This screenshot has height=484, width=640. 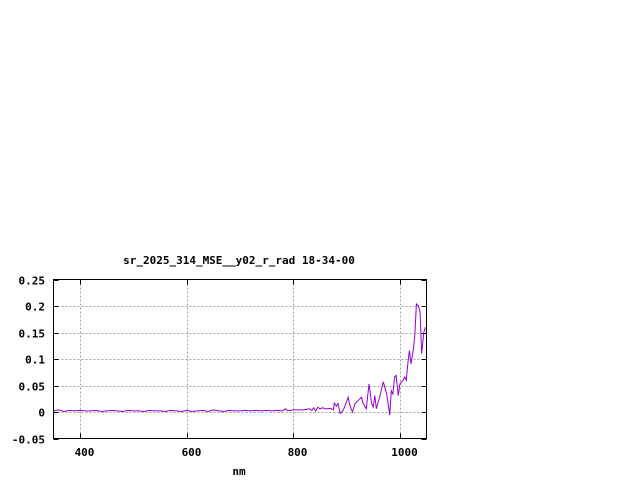 I want to click on x-tick-label: 1000, so click(x=404, y=452).